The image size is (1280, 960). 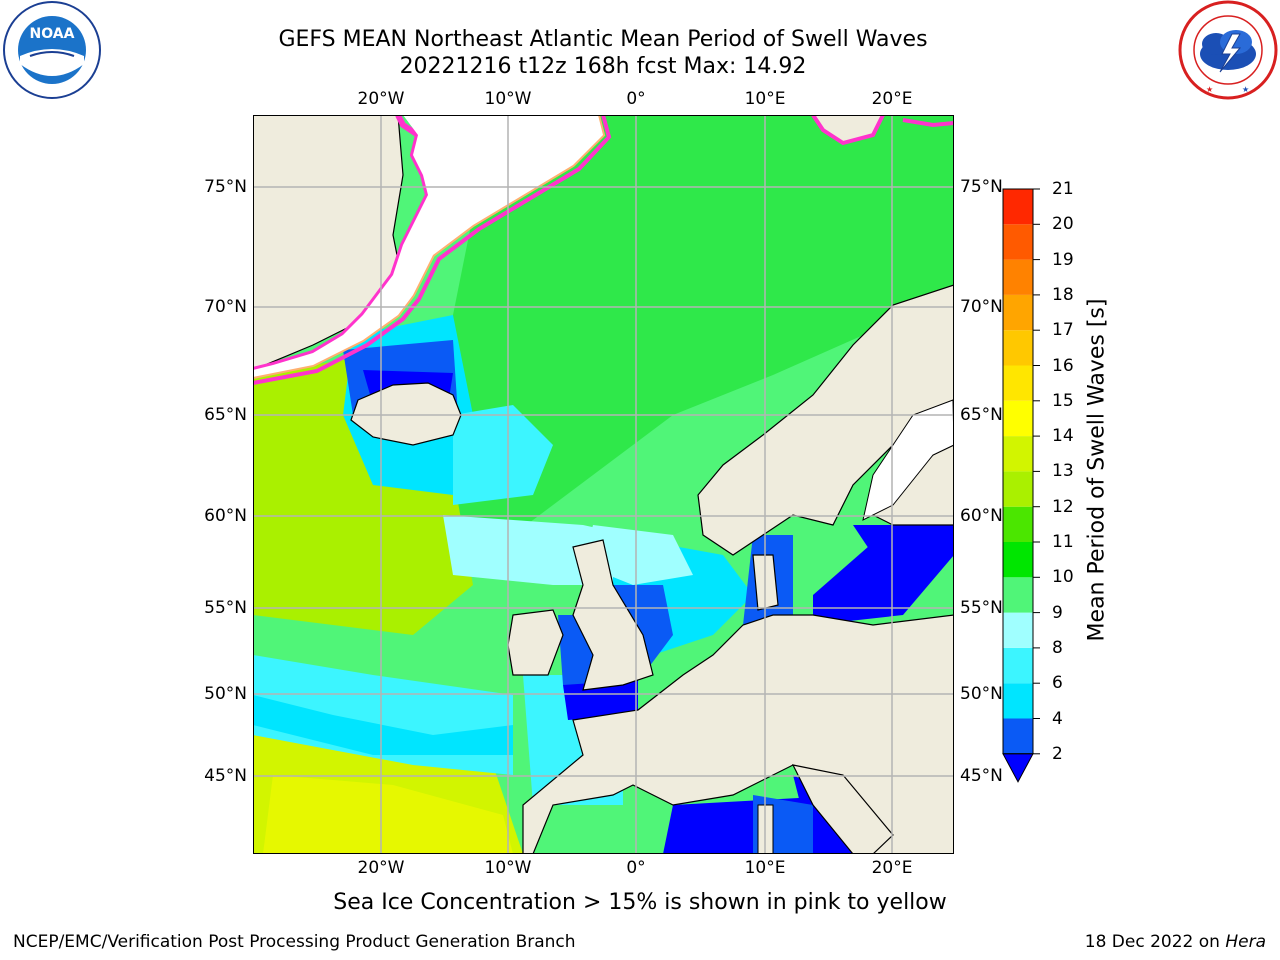 What do you see at coordinates (1057, 753) in the screenshot?
I see `colorbar-tick-label: 2` at bounding box center [1057, 753].